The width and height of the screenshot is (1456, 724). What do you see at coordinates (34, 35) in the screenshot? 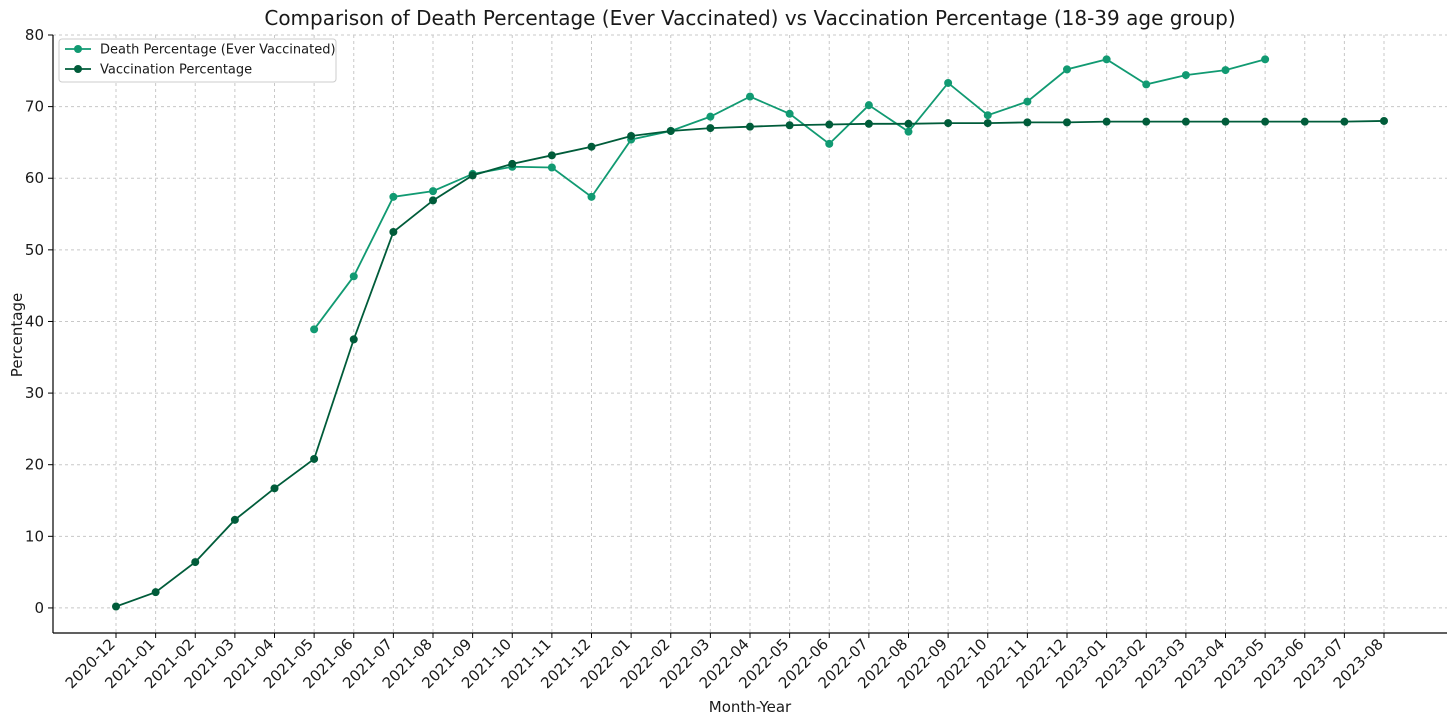
I see `y-tick-label: 80` at bounding box center [34, 35].